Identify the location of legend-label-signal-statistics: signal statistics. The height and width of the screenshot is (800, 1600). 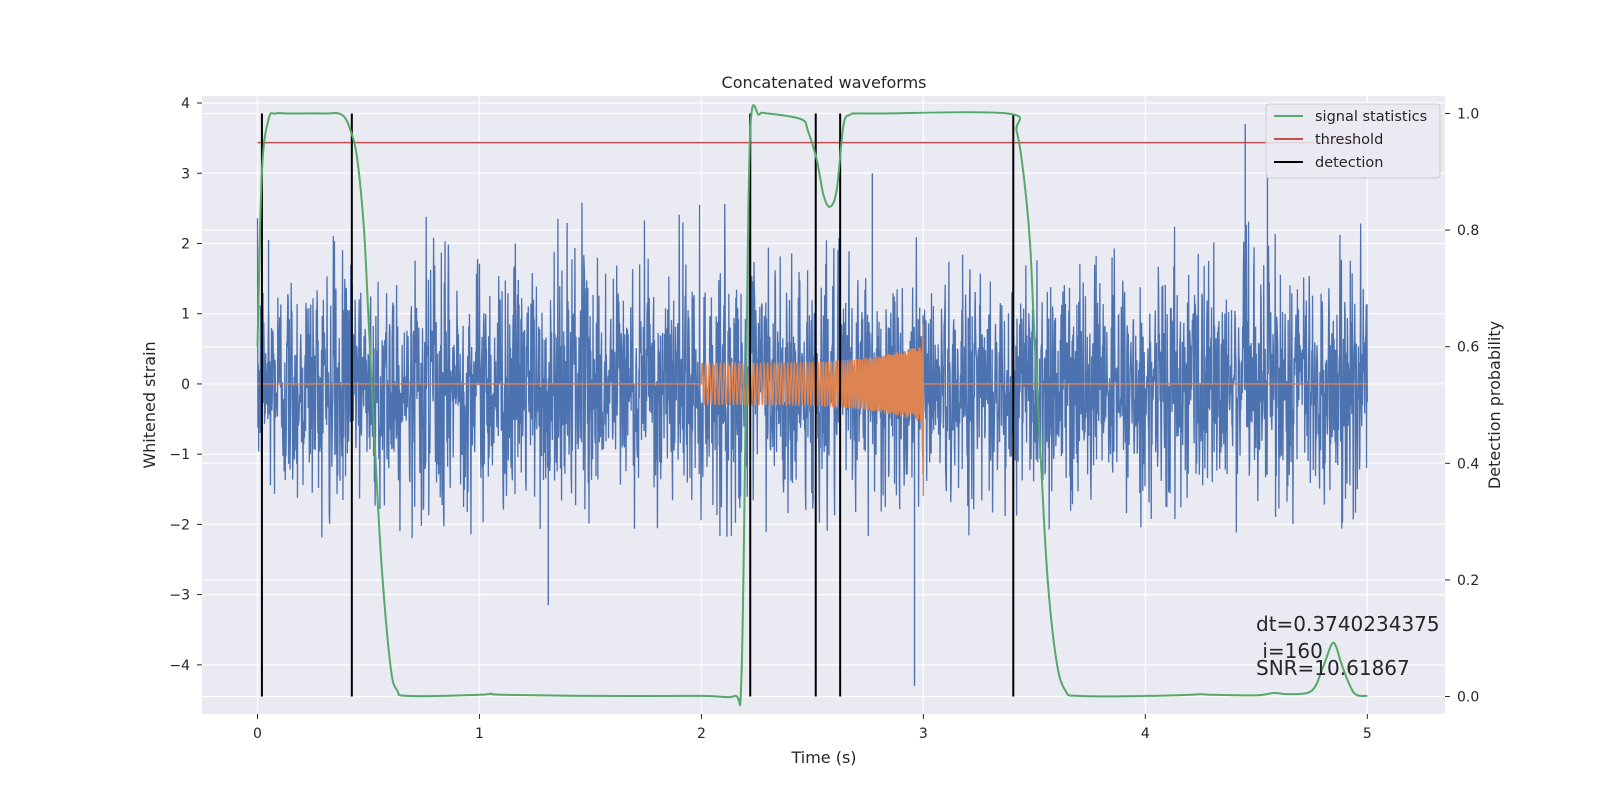
(1371, 117).